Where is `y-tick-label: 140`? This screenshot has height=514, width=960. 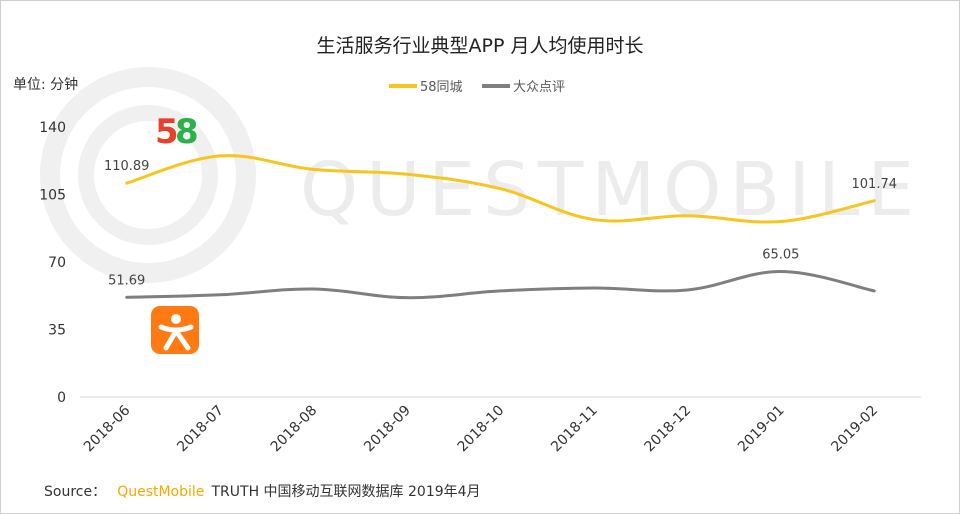
y-tick-label: 140 is located at coordinates (52, 128).